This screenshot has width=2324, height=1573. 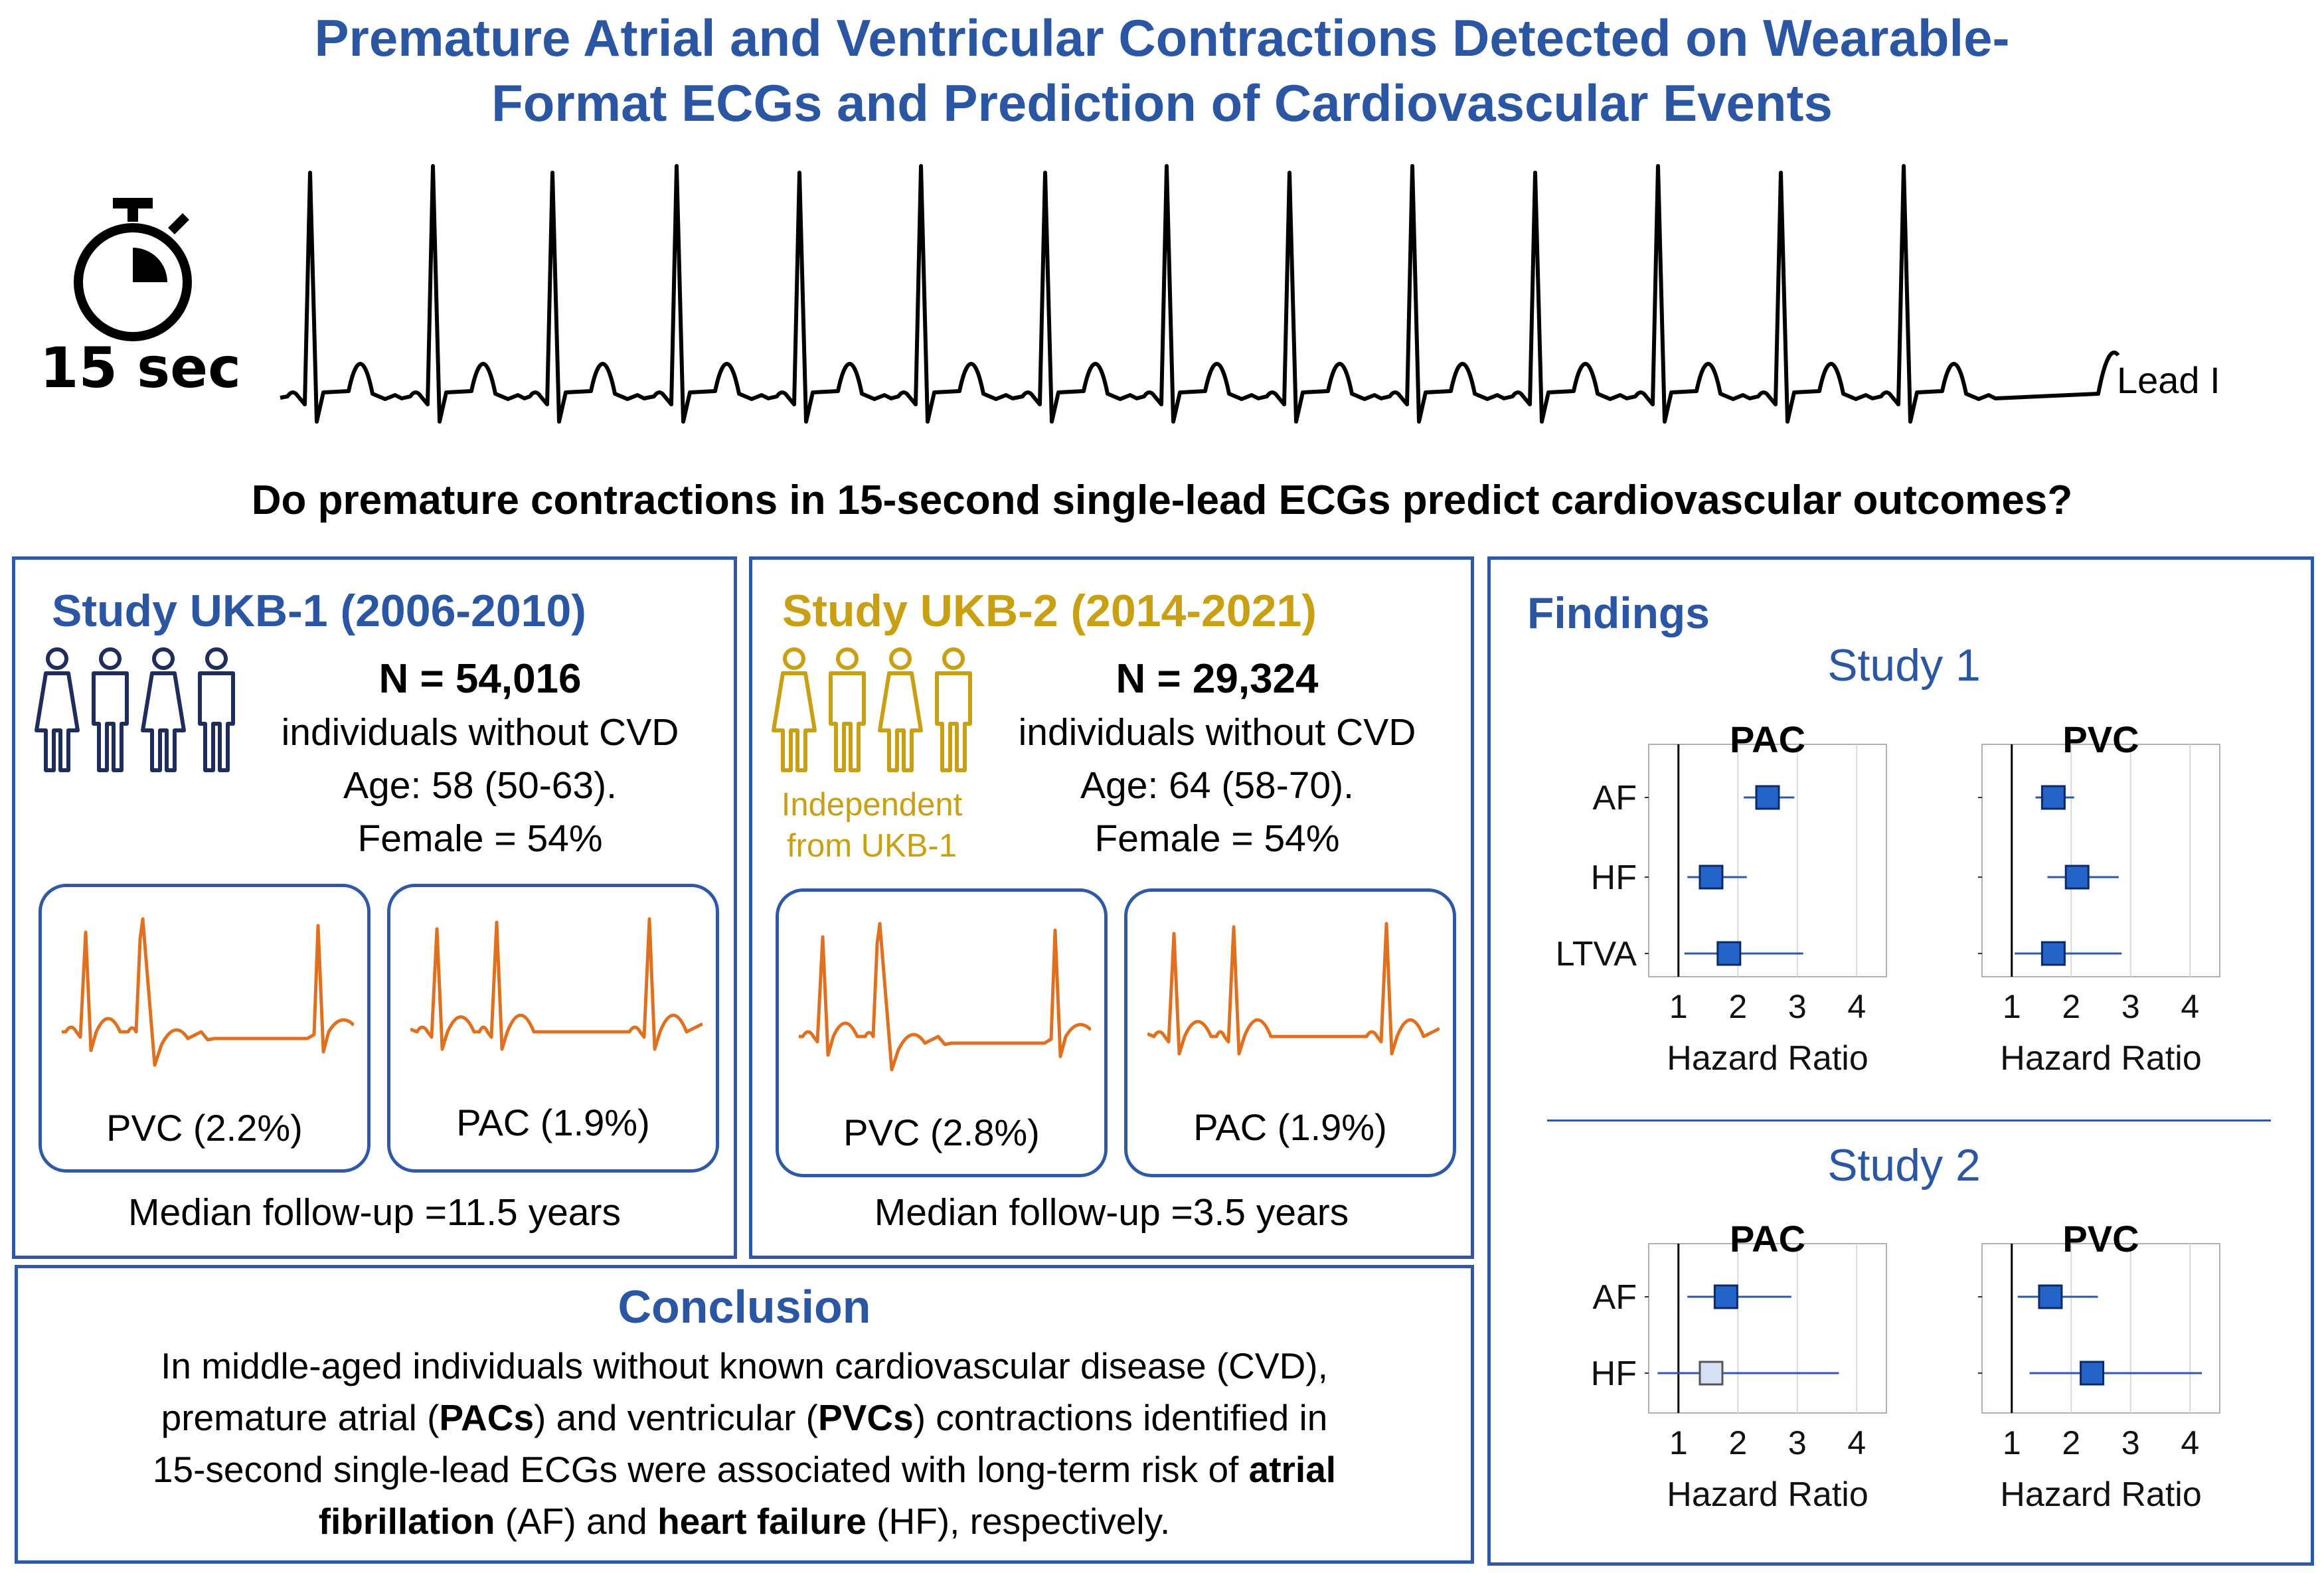 I want to click on findings-divider, so click(x=1909, y=1120).